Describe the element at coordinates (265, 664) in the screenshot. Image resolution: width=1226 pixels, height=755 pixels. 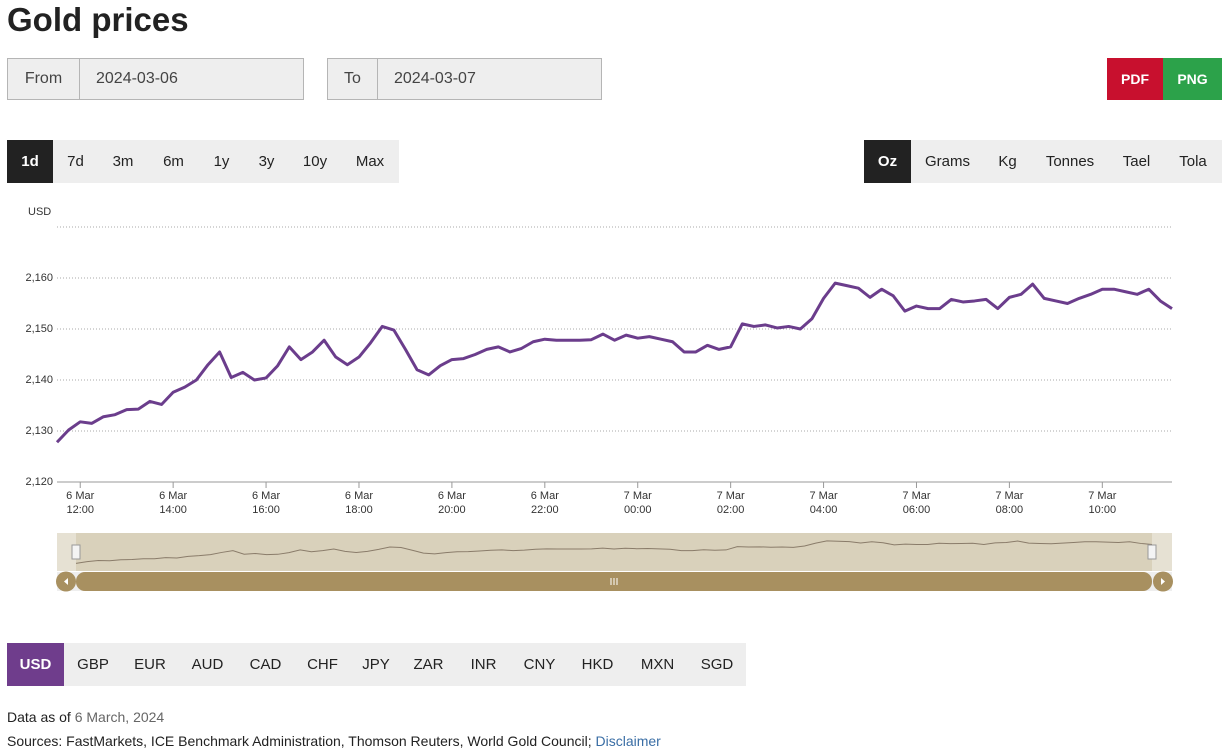
I see `currency-button: CAD` at that location.